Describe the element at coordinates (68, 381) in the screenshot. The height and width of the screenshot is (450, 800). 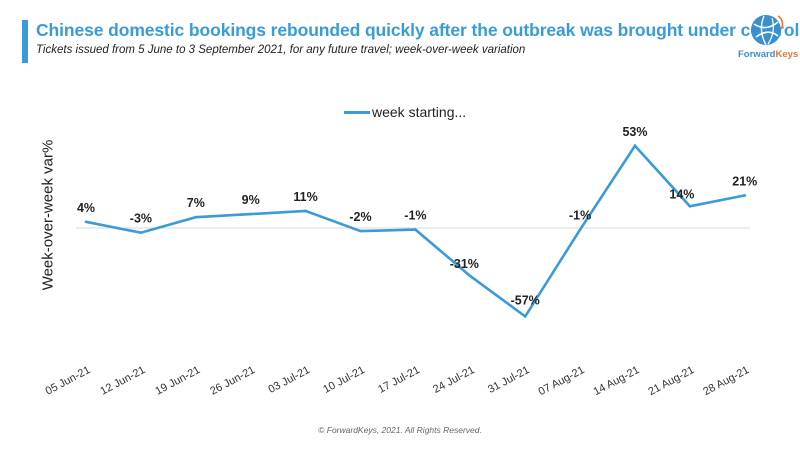
I see `x-tick-label: 05 Jun-21` at that location.